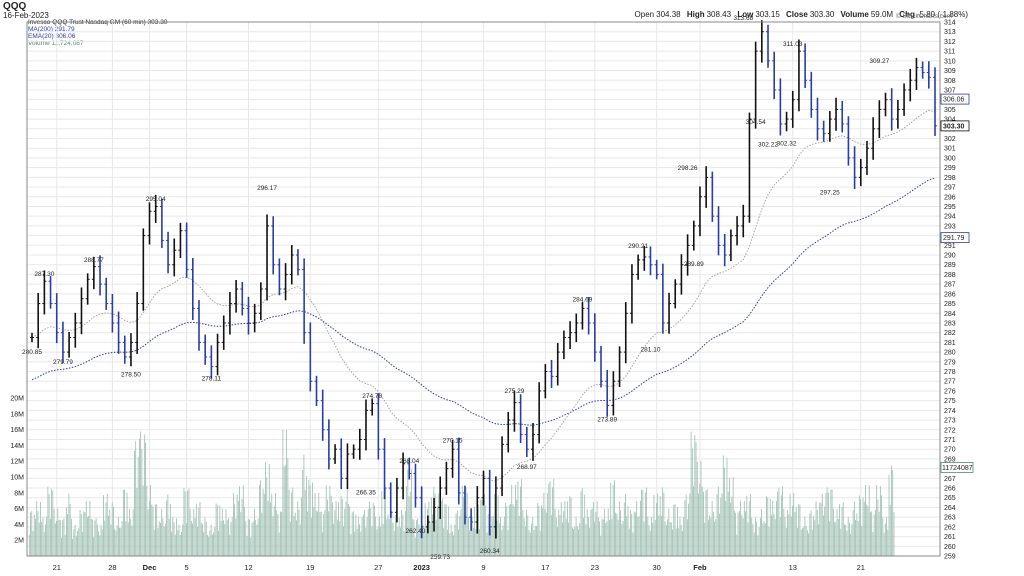 The width and height of the screenshot is (1024, 576). What do you see at coordinates (950, 178) in the screenshot?
I see `price-tick-label: 298` at bounding box center [950, 178].